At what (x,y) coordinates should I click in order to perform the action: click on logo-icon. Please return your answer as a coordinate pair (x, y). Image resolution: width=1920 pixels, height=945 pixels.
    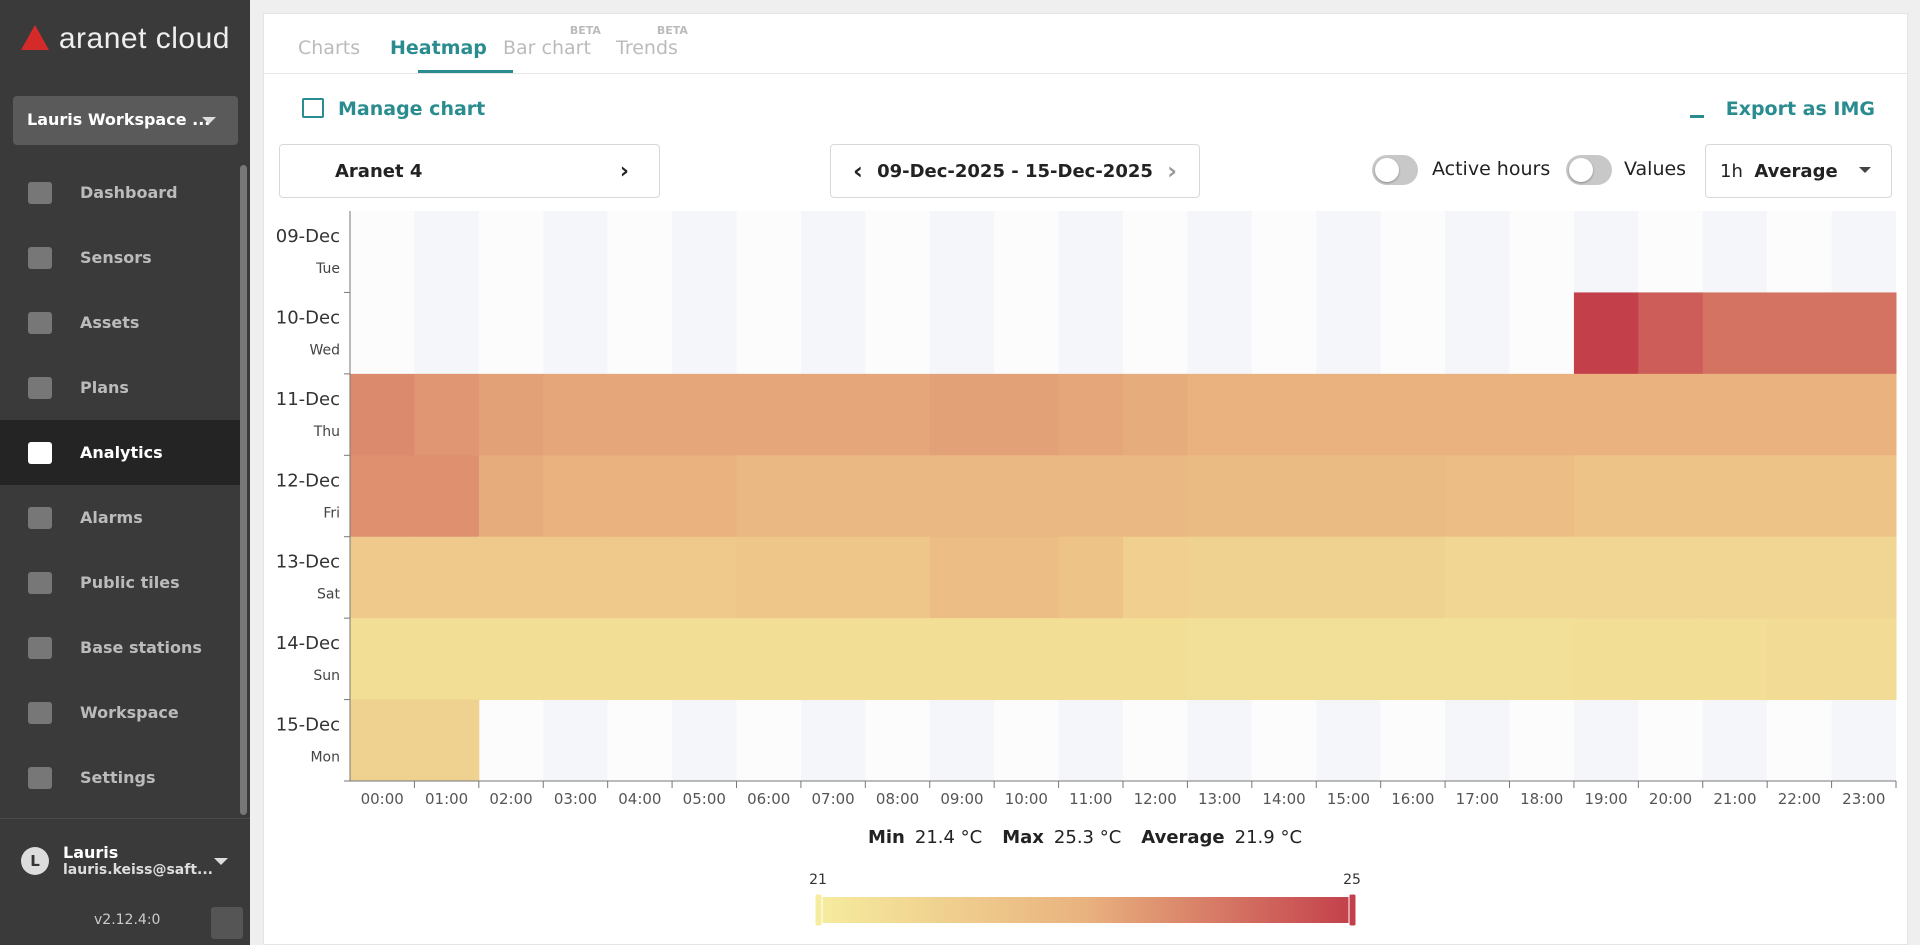
    Looking at the image, I should click on (35, 37).